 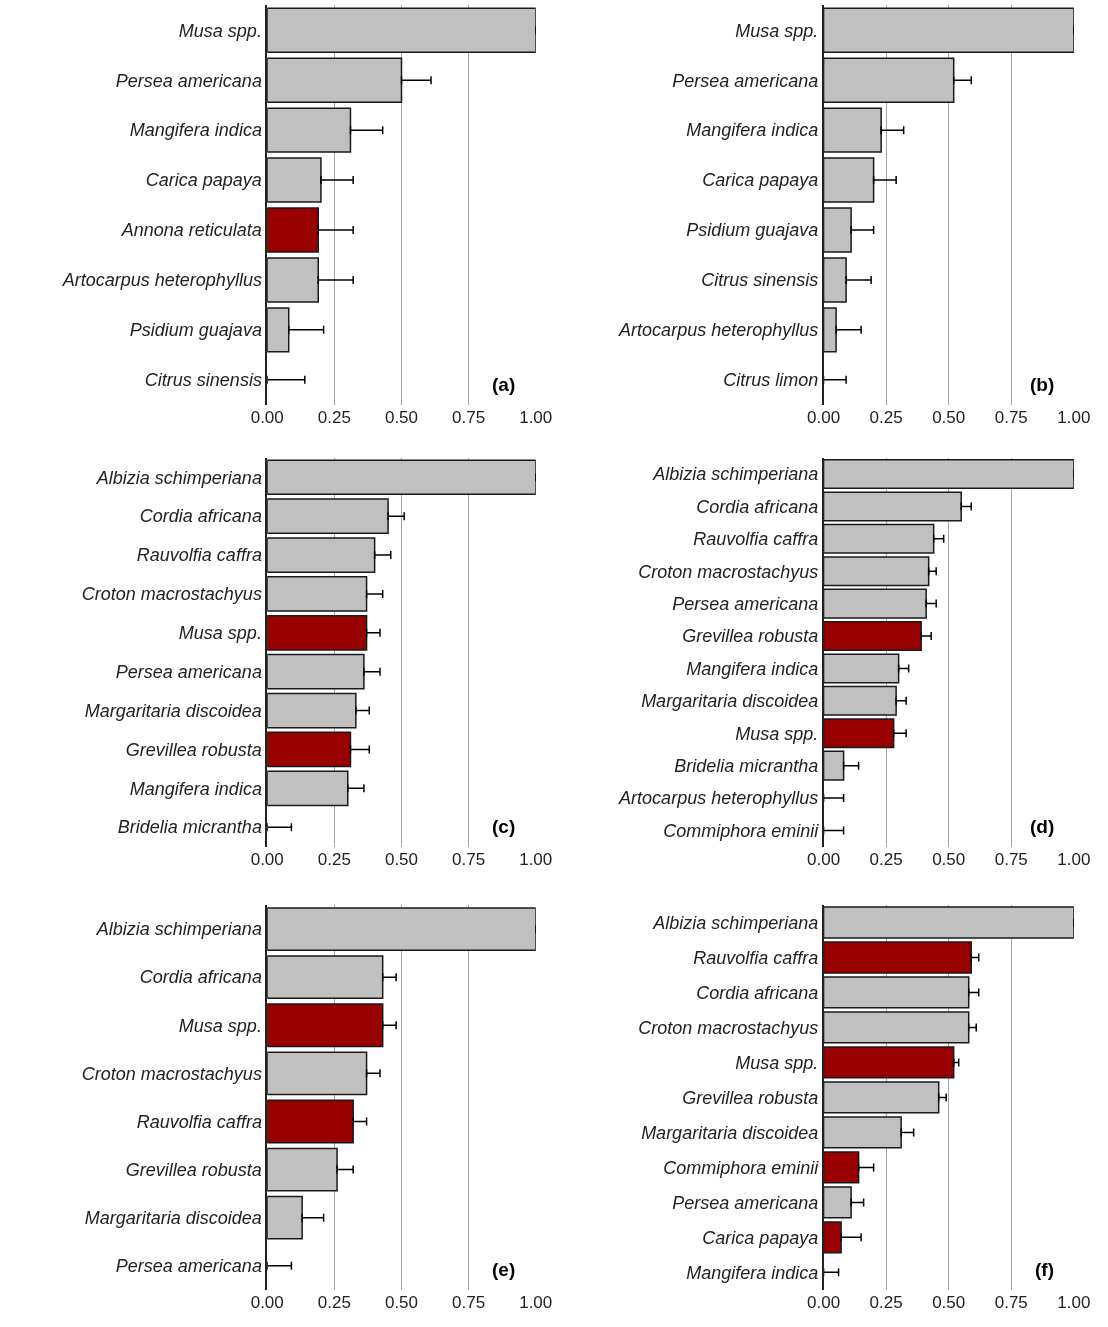 What do you see at coordinates (771, 380) in the screenshot?
I see `y-tick-label: Citrus limon` at bounding box center [771, 380].